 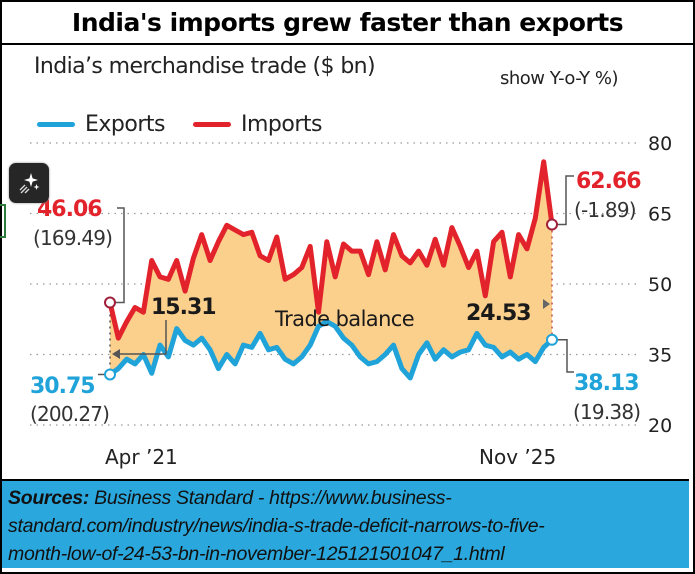 What do you see at coordinates (205, 66) in the screenshot?
I see `chart-subtitle: India’s merchandise trade ($ bn)` at bounding box center [205, 66].